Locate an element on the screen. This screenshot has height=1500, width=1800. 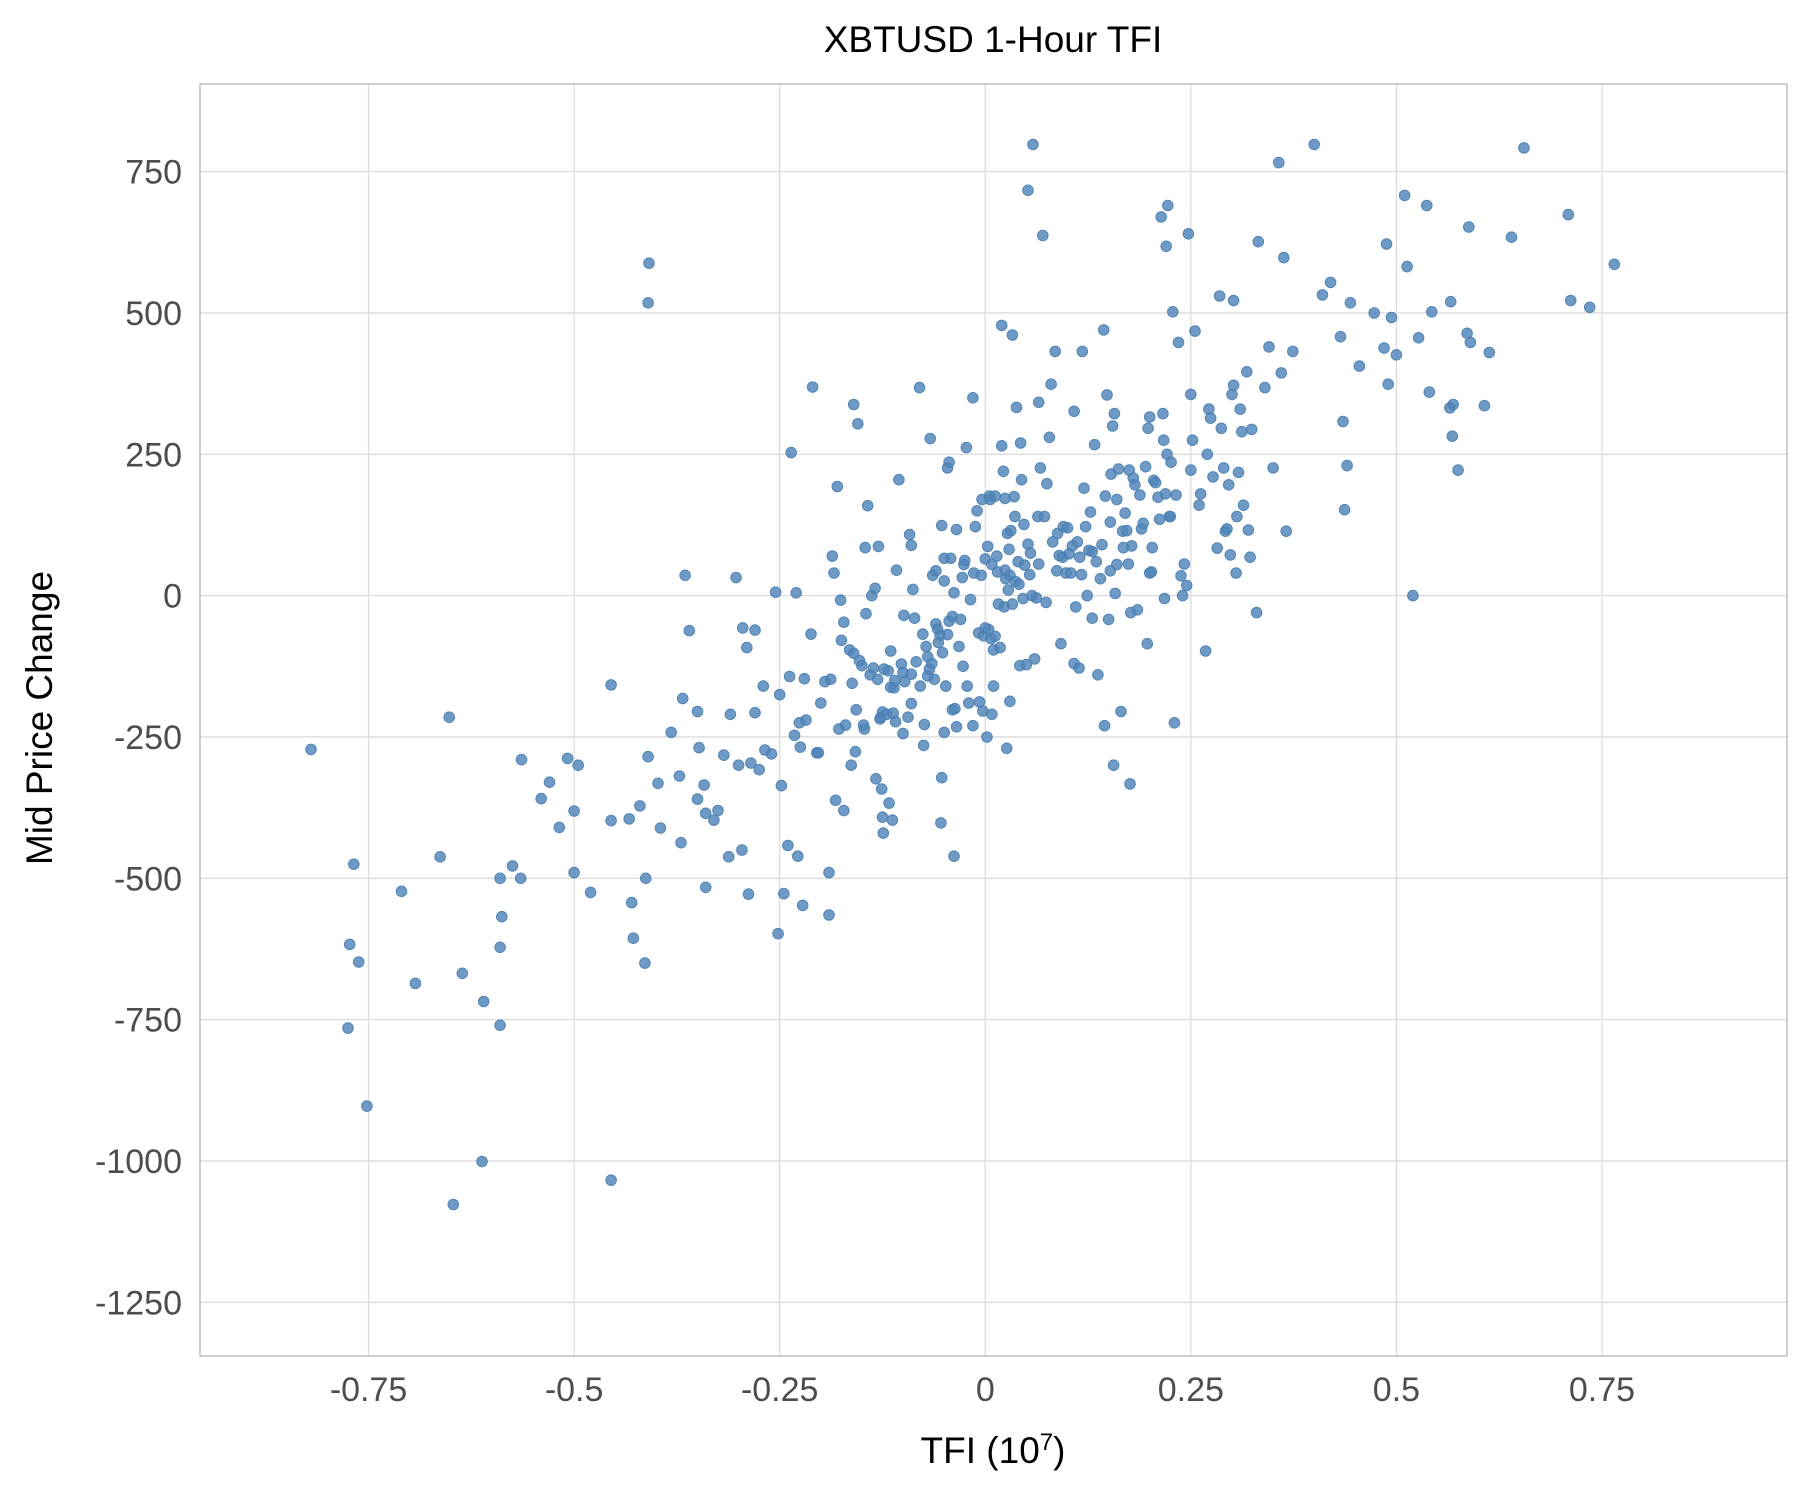
y-axis-title: Mid Price Change is located at coordinates (39, 718).